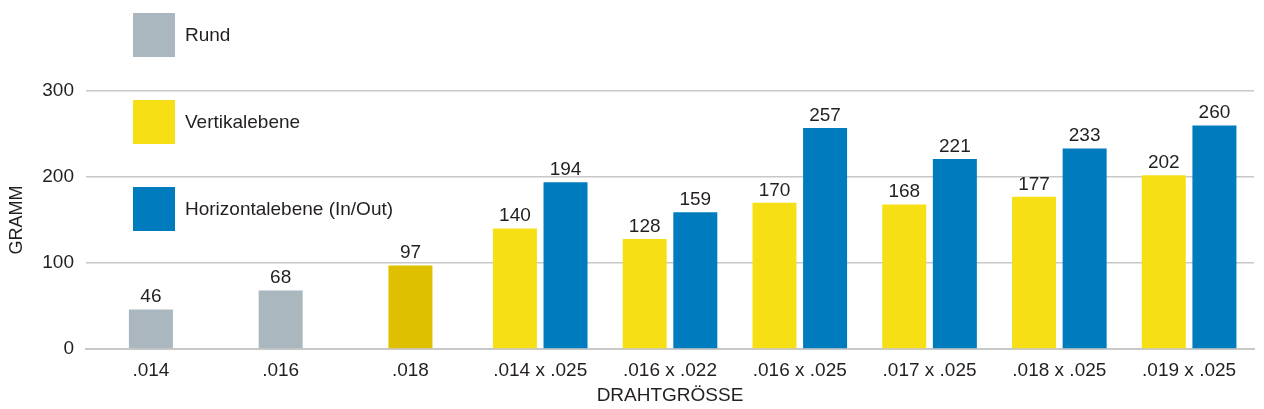 Image resolution: width=1264 pixels, height=409 pixels. I want to click on data-label: 221, so click(955, 145).